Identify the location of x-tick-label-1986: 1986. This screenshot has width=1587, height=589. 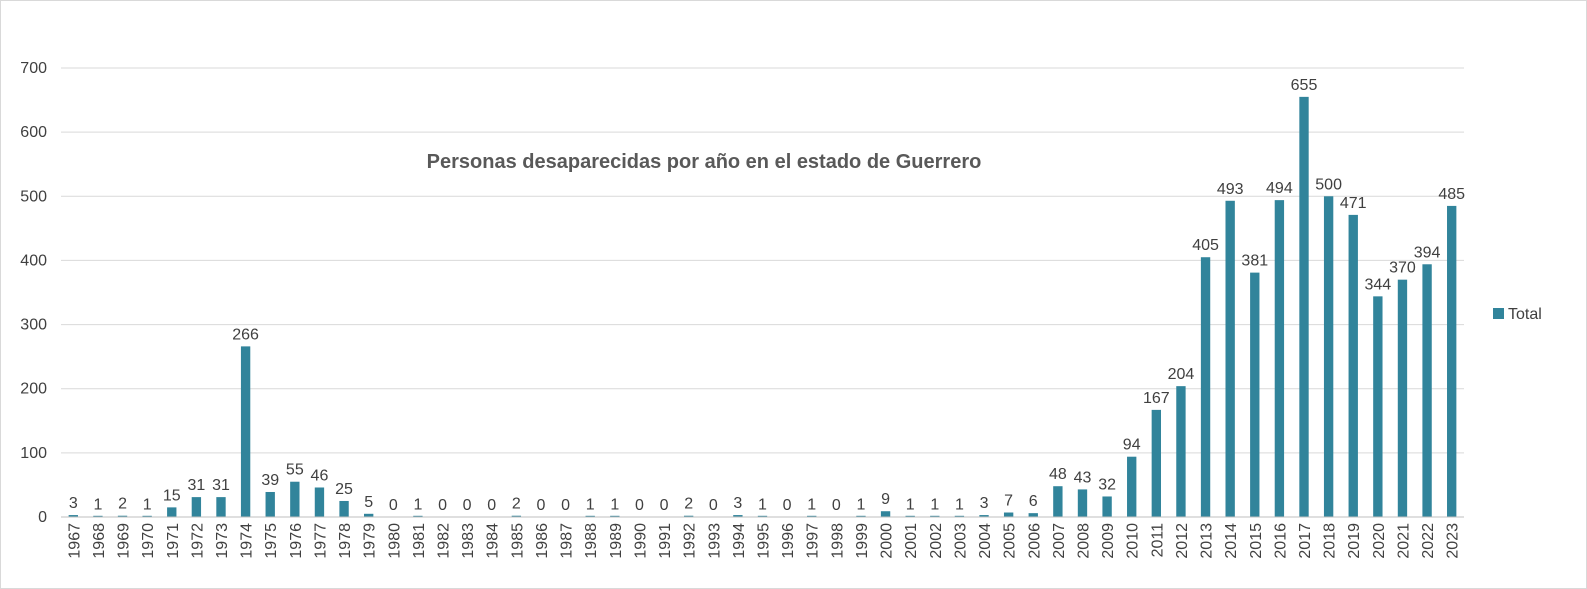
(542, 541).